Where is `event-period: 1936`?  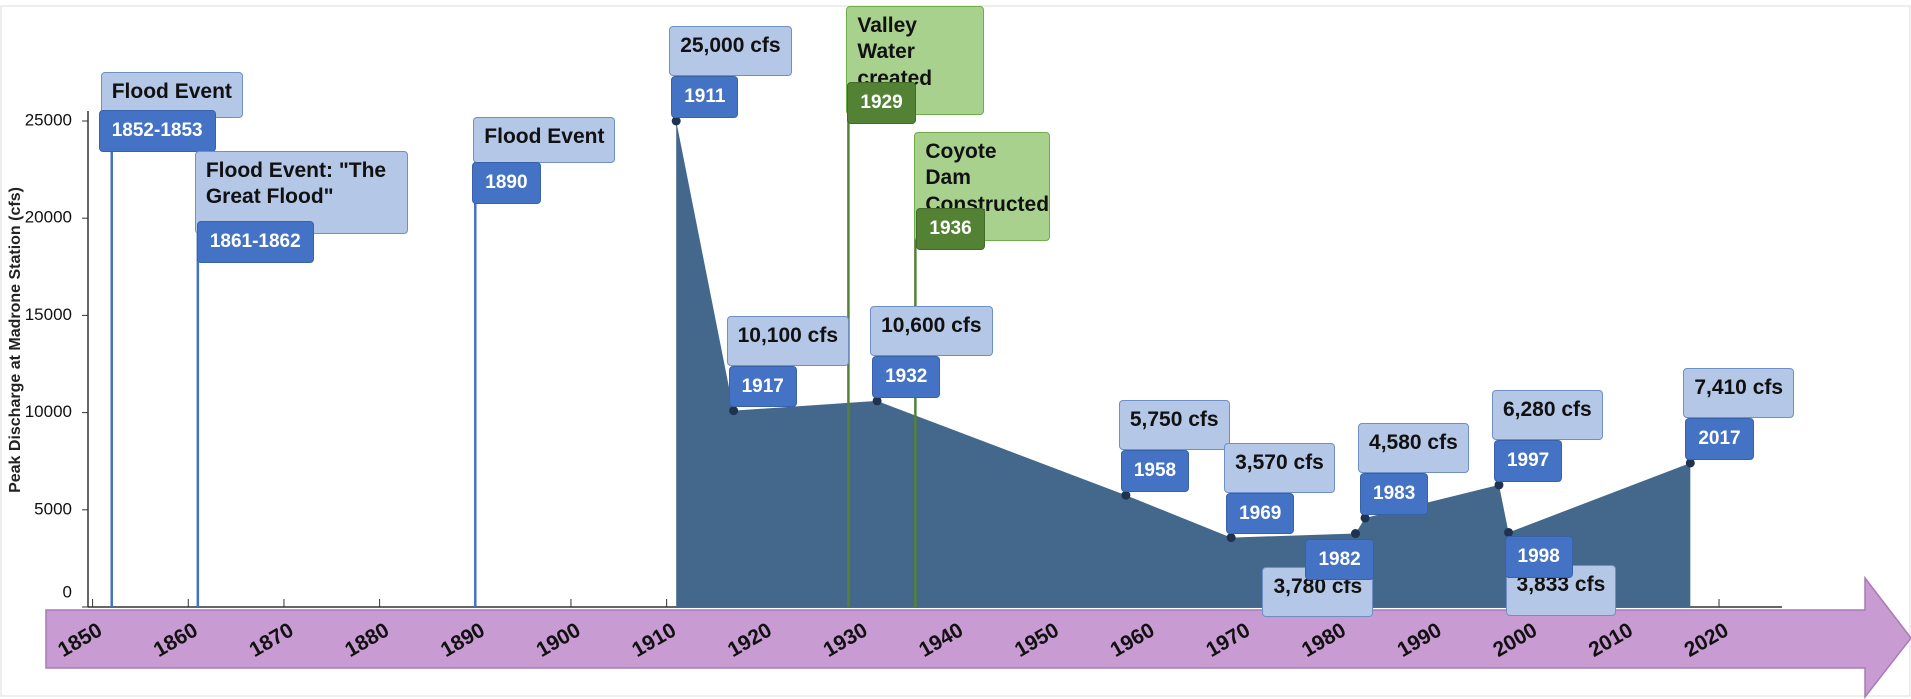 event-period: 1936 is located at coordinates (950, 229).